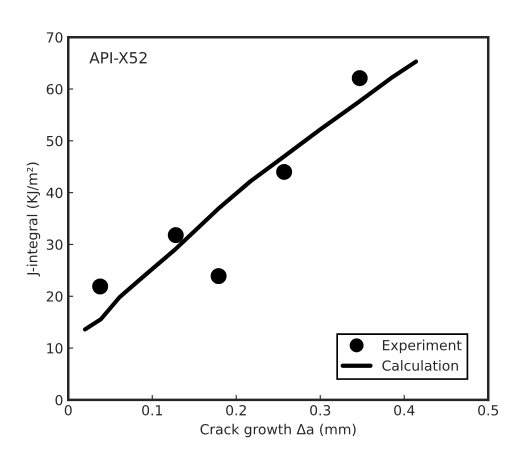 This screenshot has width=525, height=465. What do you see at coordinates (54, 244) in the screenshot?
I see `y-tick-label: 30` at bounding box center [54, 244].